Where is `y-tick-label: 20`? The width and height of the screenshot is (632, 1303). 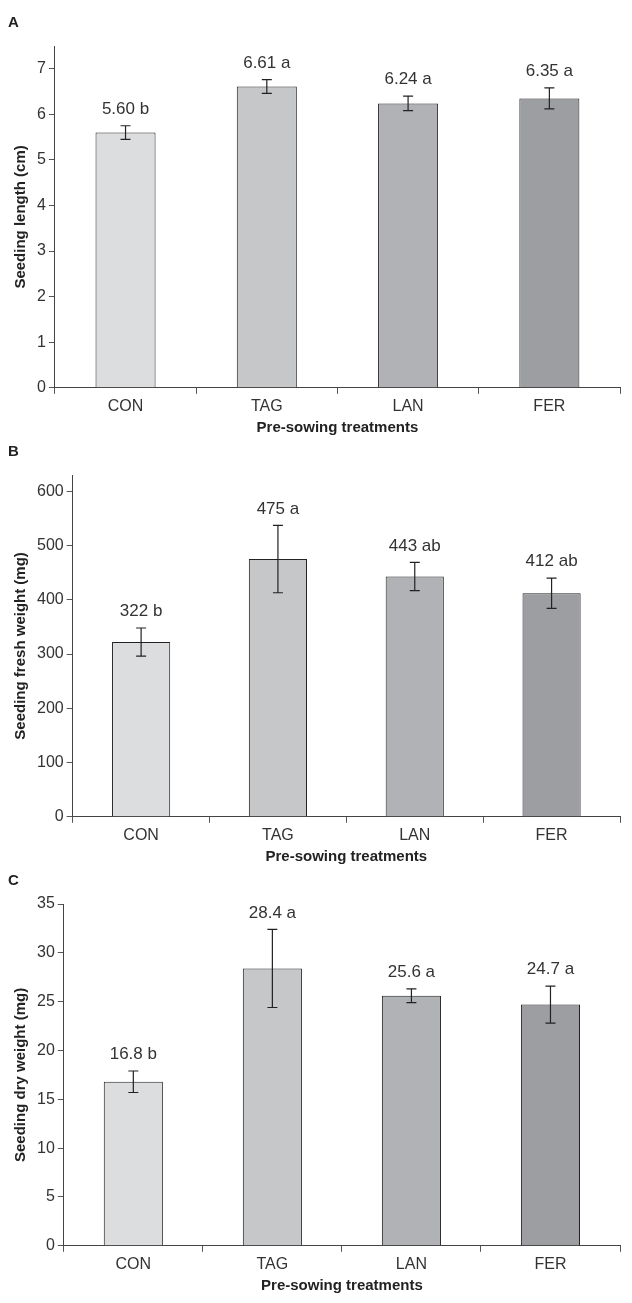 y-tick-label: 20 is located at coordinates (46, 1049).